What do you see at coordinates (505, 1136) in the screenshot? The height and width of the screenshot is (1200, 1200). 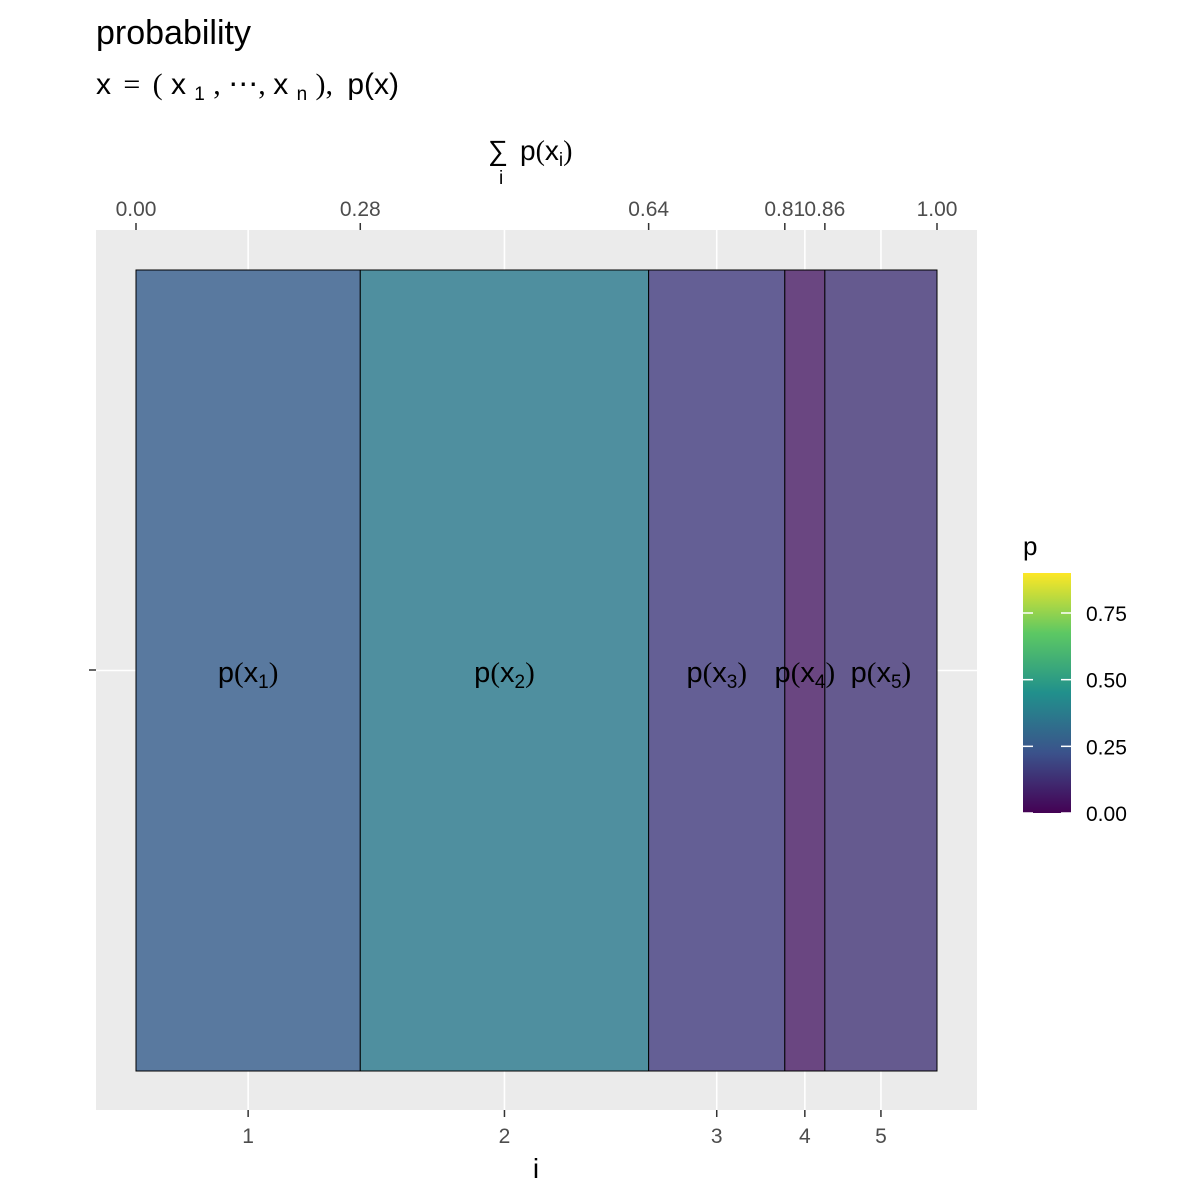 I see `bottom-tick-label-2: 2` at bounding box center [505, 1136].